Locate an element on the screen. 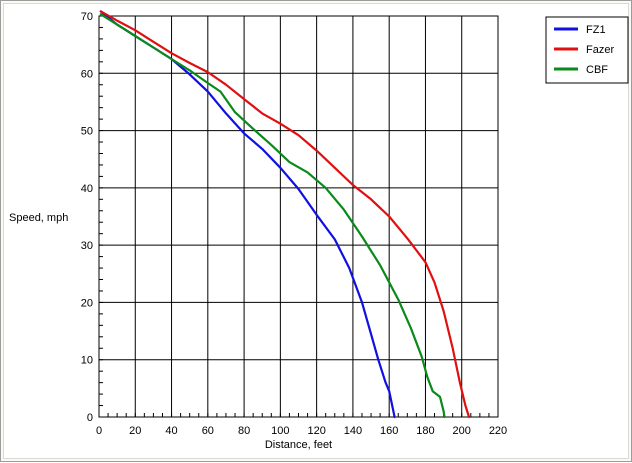  y-tick-label: 40 is located at coordinates (87, 189).